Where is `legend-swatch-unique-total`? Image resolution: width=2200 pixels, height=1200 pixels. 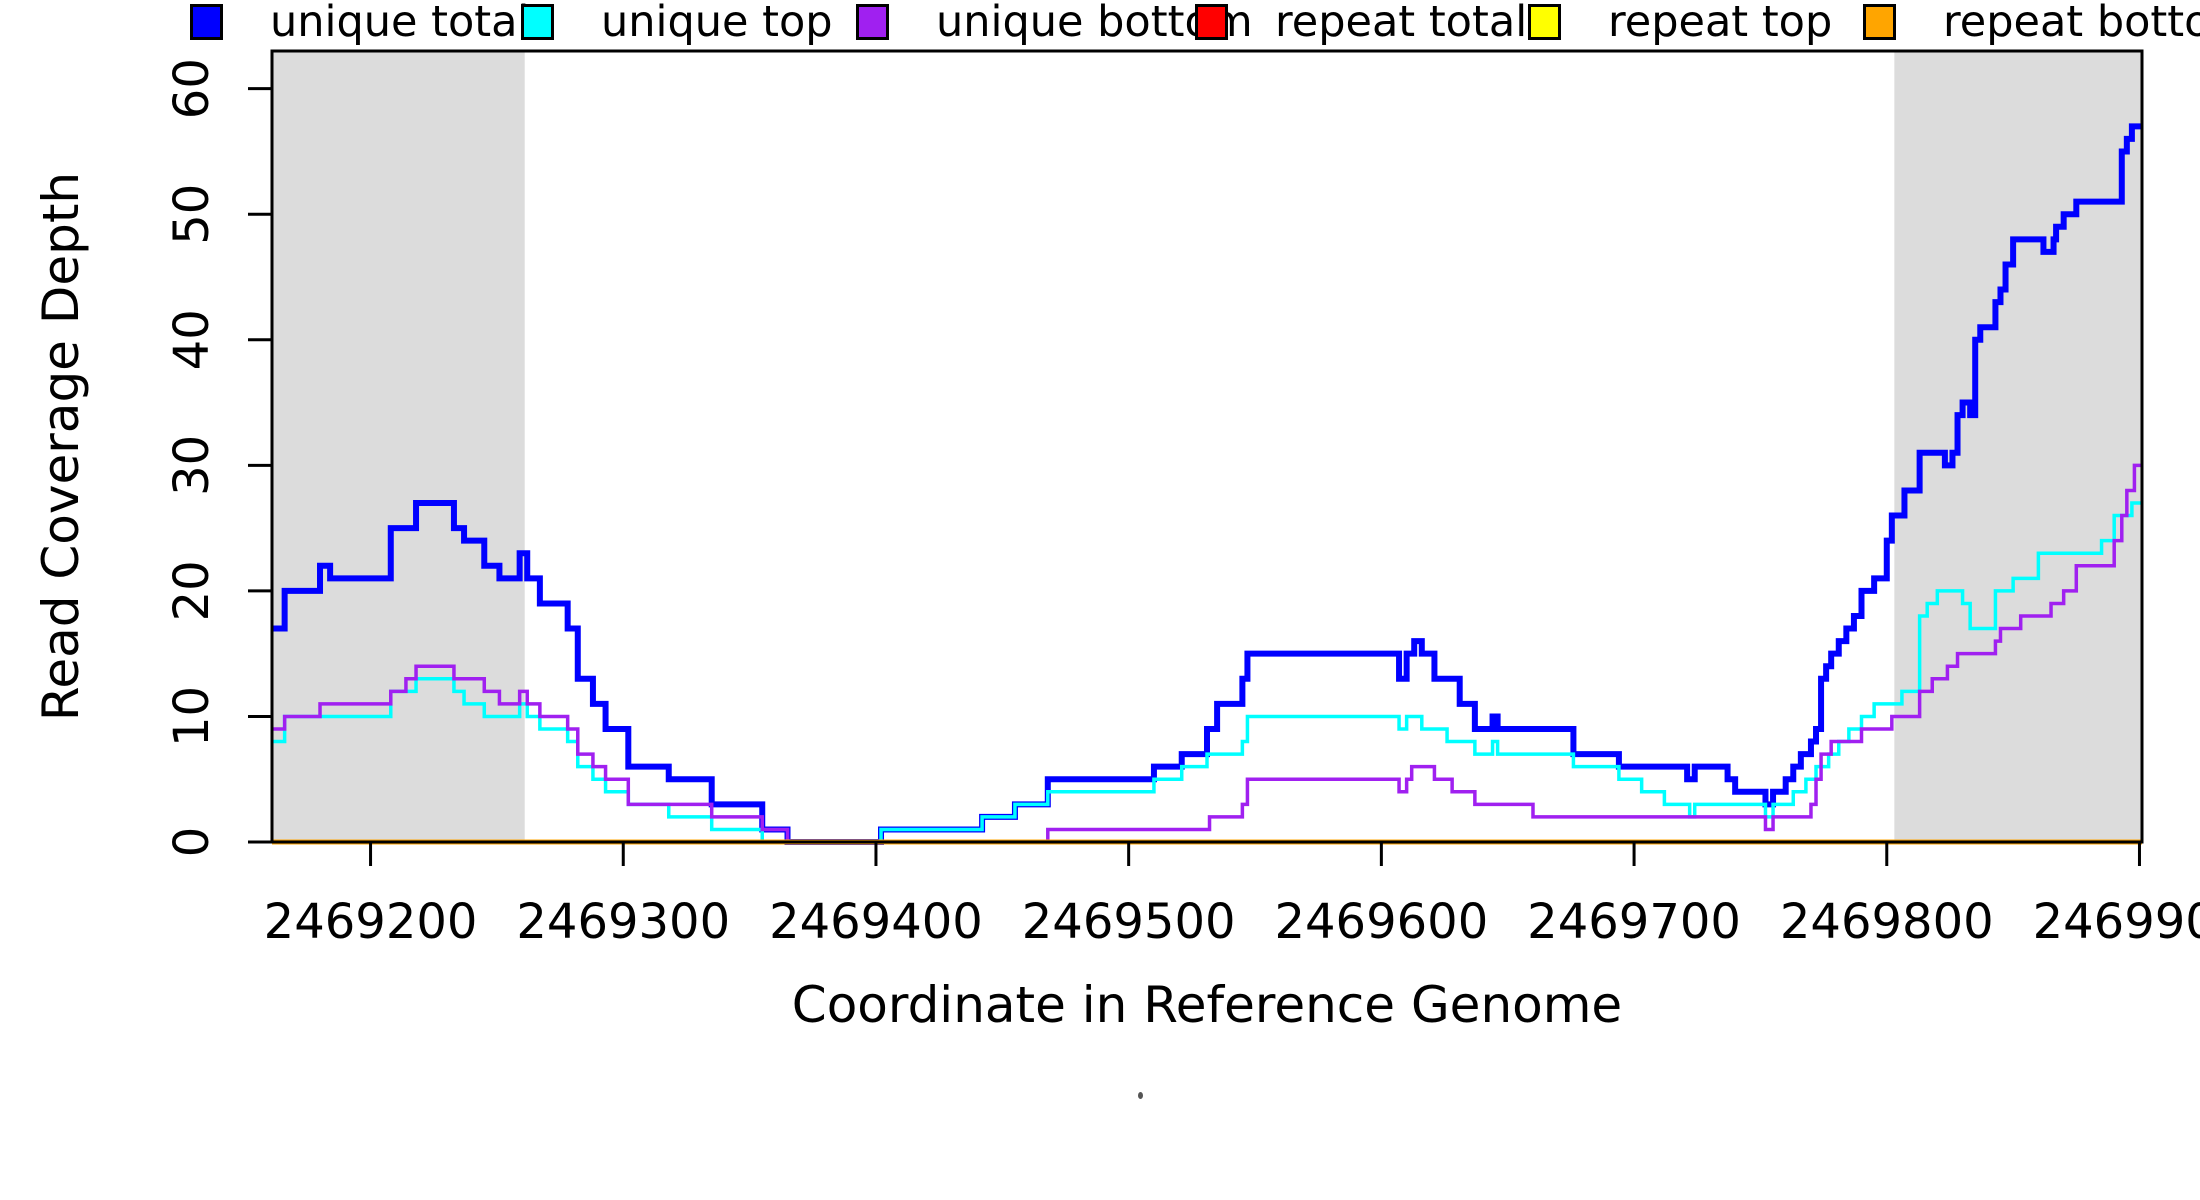 legend-swatch-unique-total is located at coordinates (206, 22).